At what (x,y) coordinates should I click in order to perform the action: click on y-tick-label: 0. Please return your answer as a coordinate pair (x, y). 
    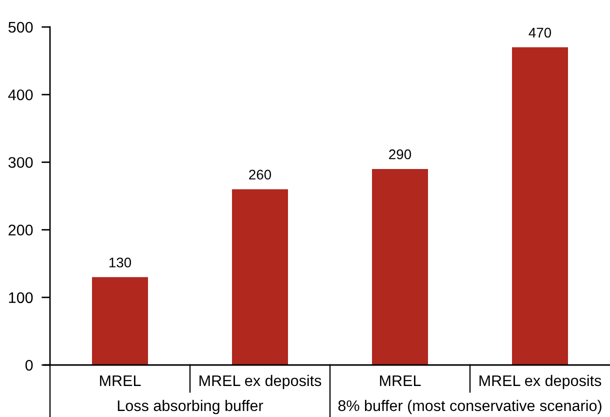
    Looking at the image, I should click on (29, 365).